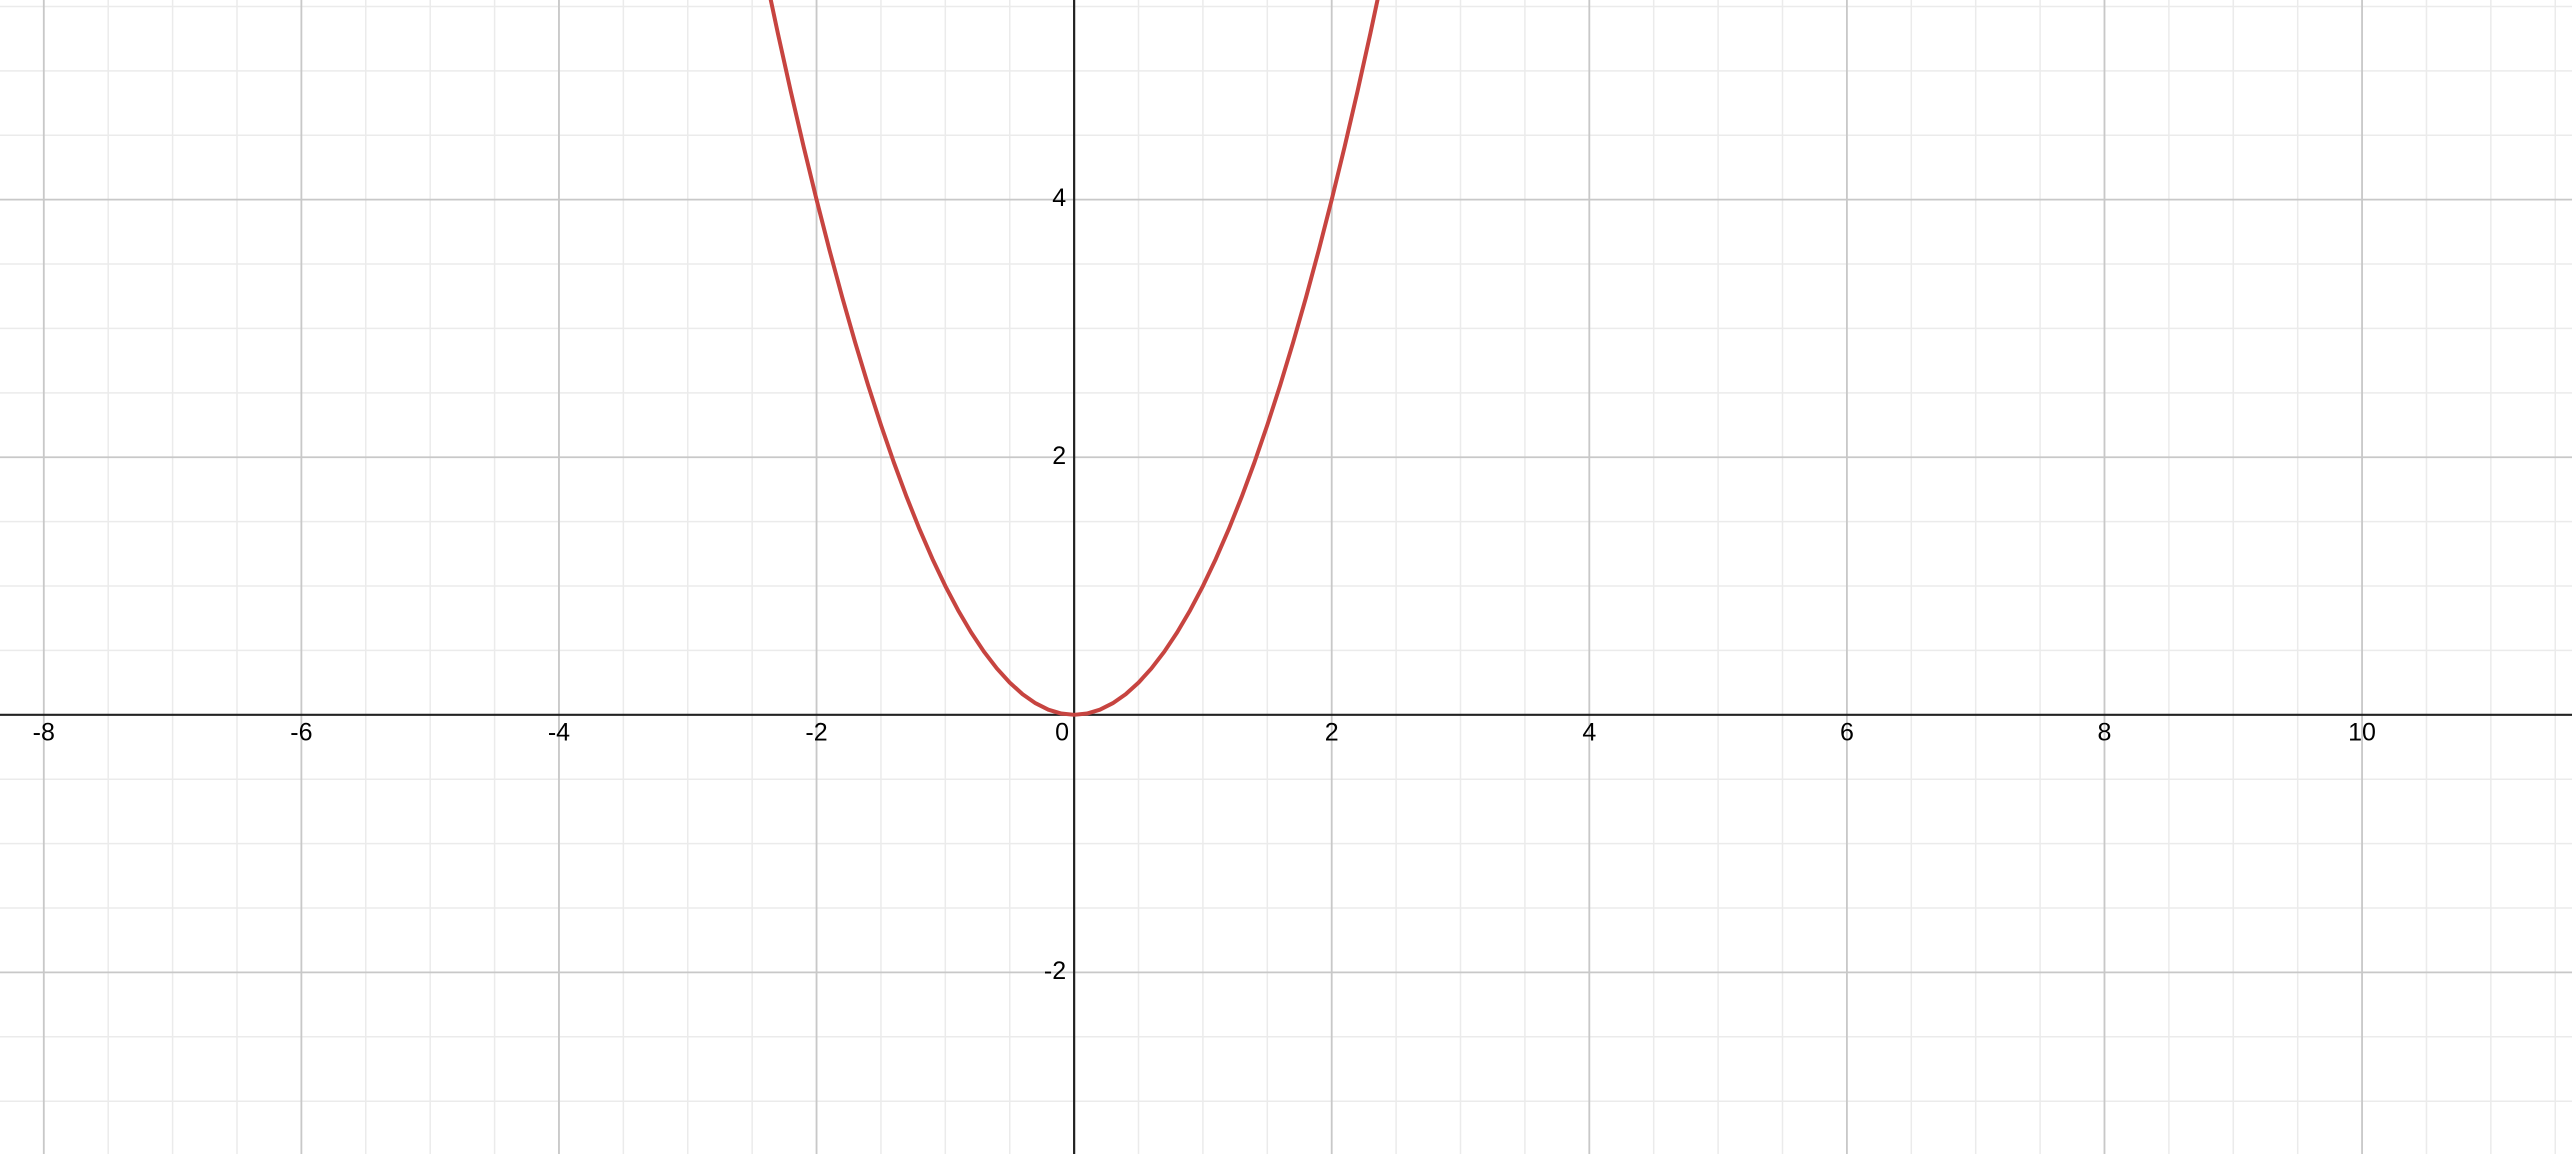 The height and width of the screenshot is (1154, 2572). I want to click on x-tick-label: 10, so click(2362, 732).